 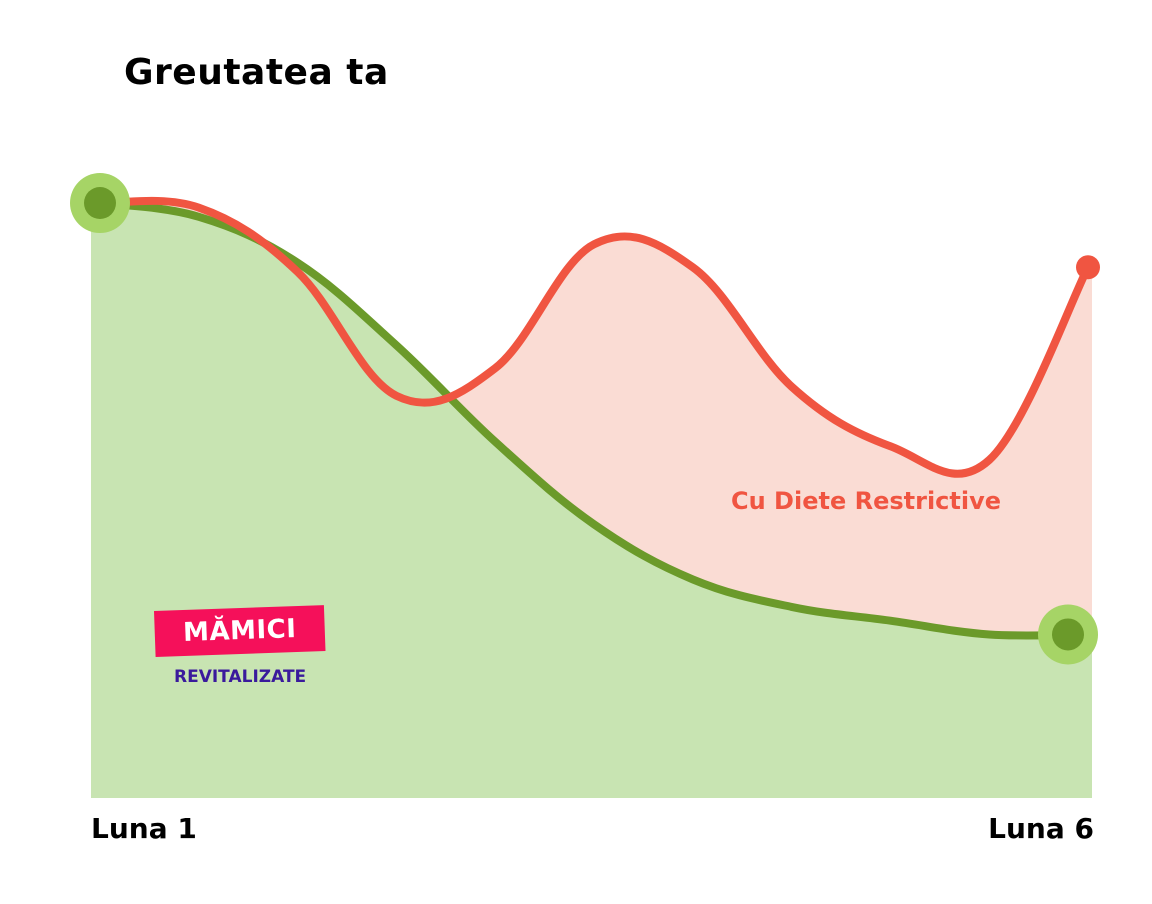 What do you see at coordinates (240, 677) in the screenshot?
I see `logo-revitalizate: REVITALIZATE` at bounding box center [240, 677].